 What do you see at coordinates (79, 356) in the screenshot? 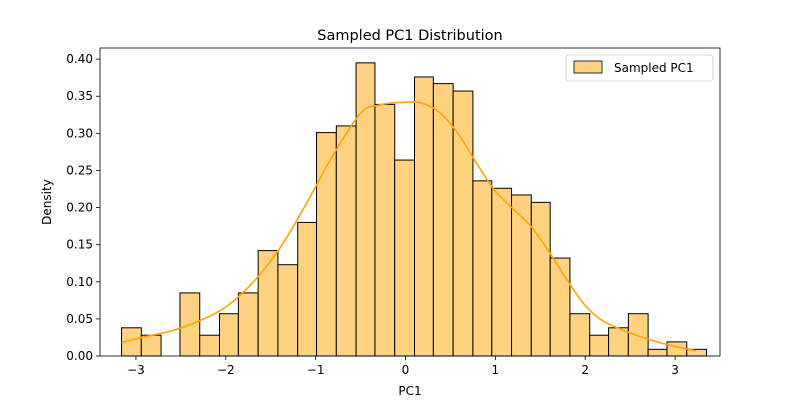
I see `y-tick-label: 0.00` at bounding box center [79, 356].